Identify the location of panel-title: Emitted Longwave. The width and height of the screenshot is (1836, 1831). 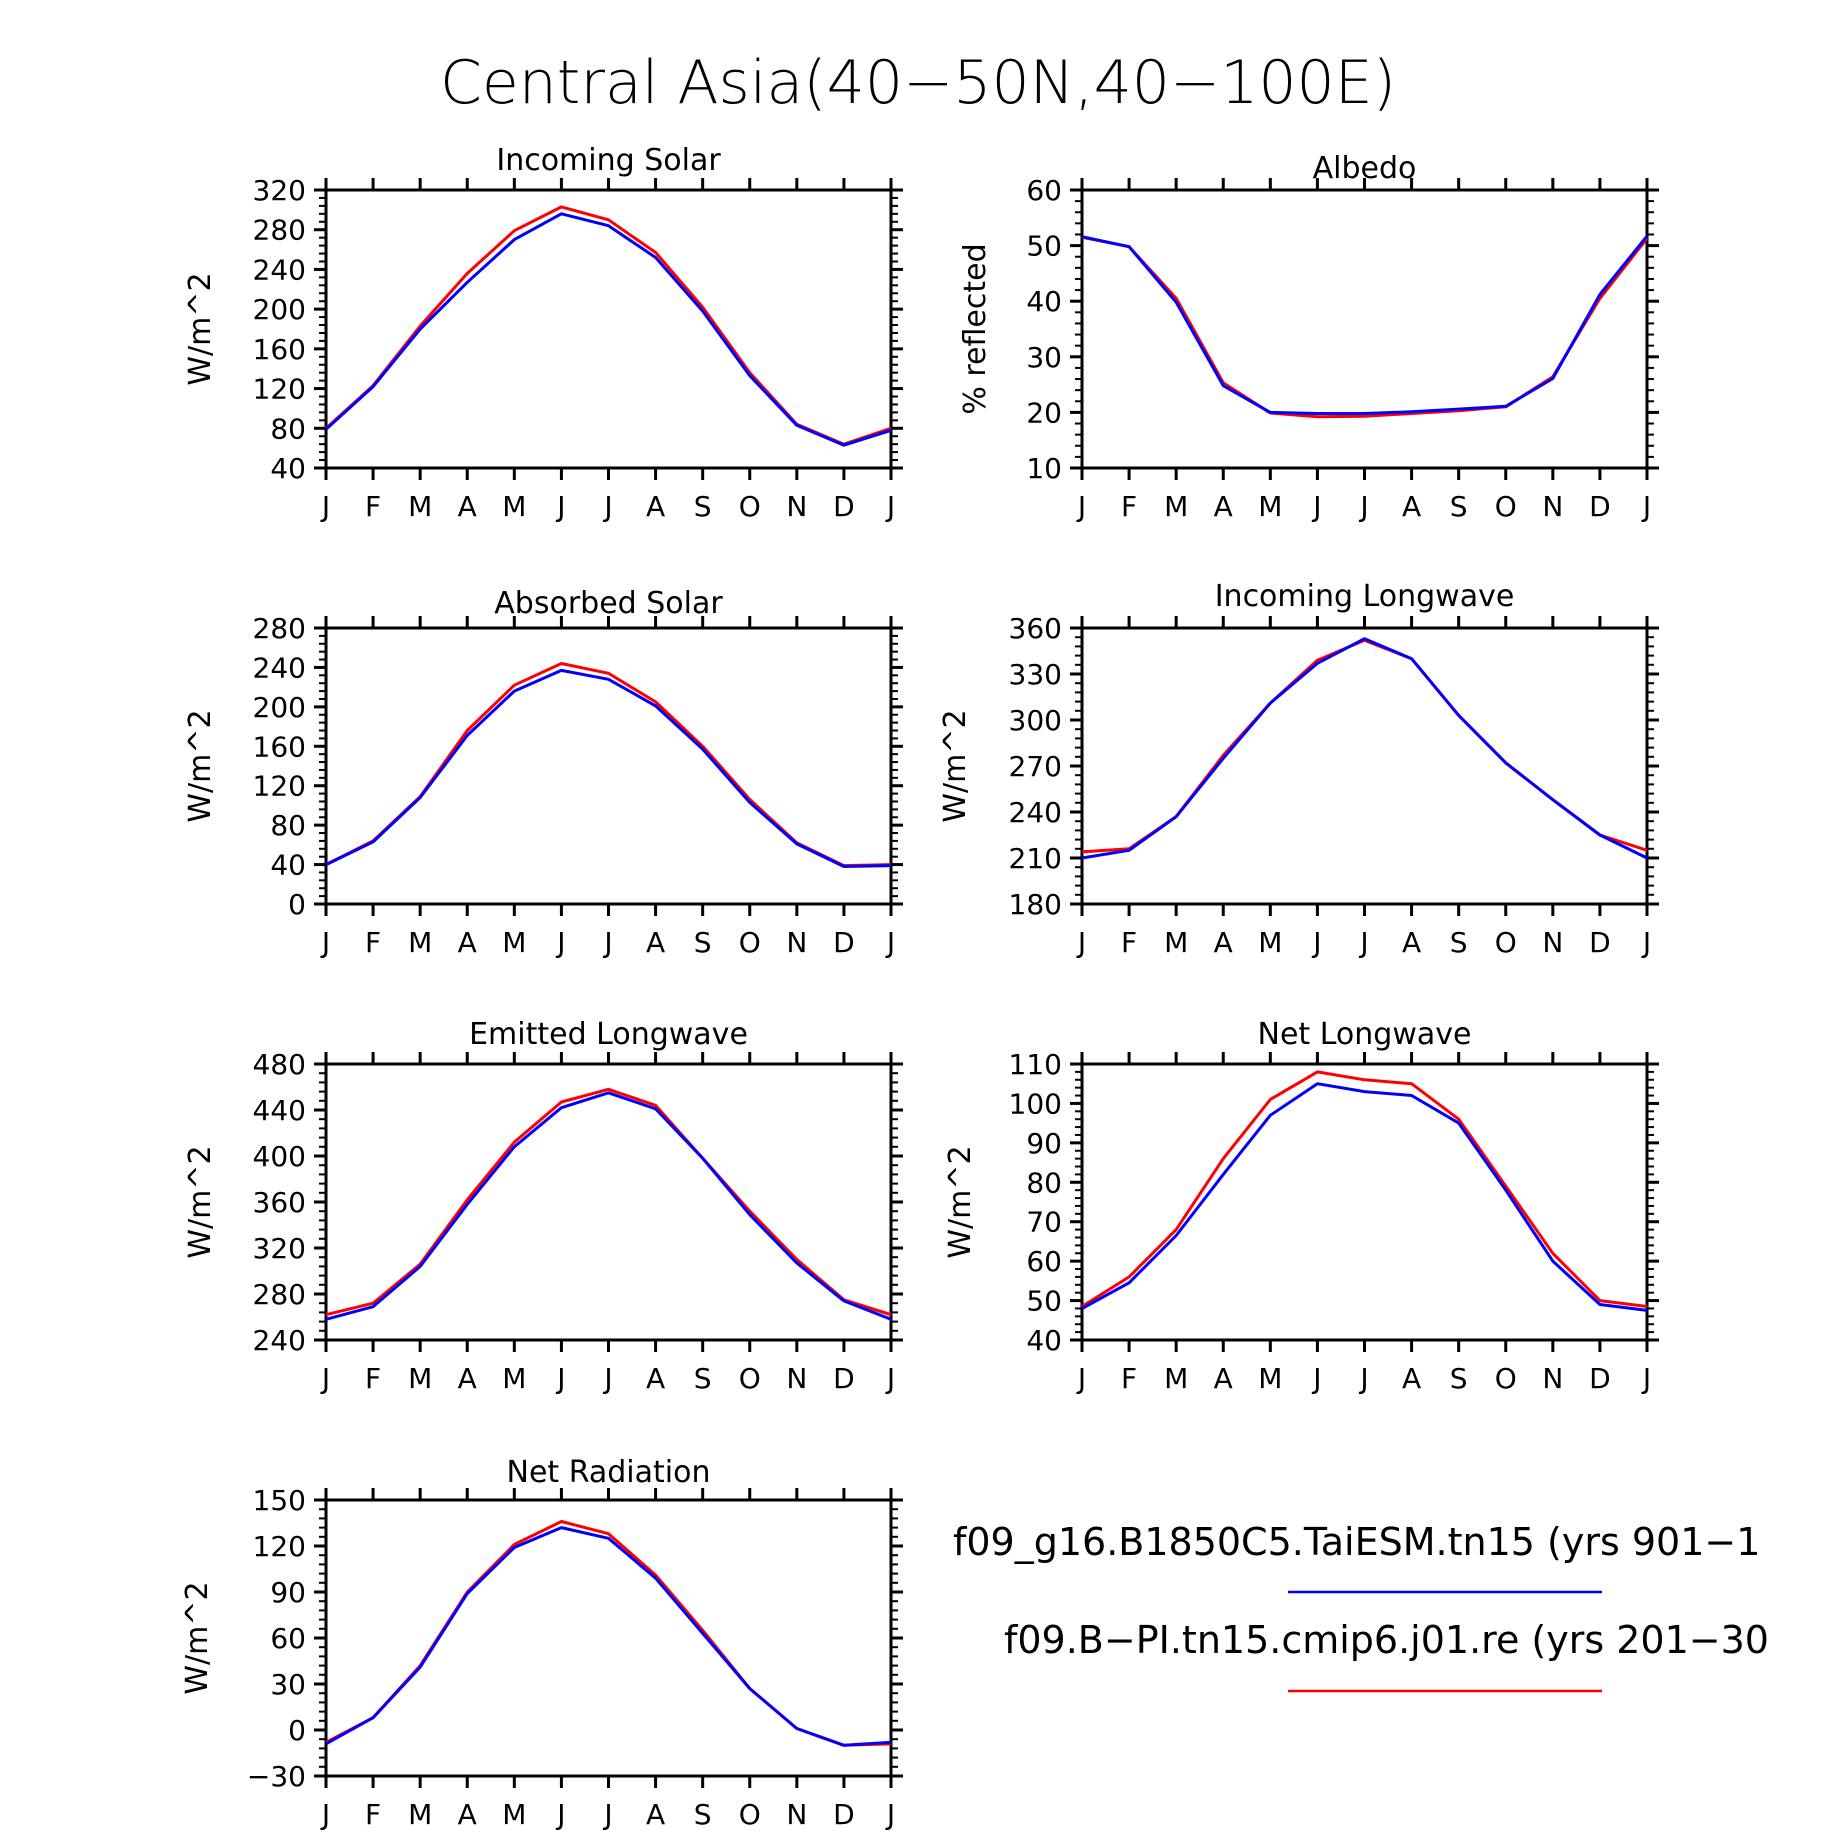
(608, 1034).